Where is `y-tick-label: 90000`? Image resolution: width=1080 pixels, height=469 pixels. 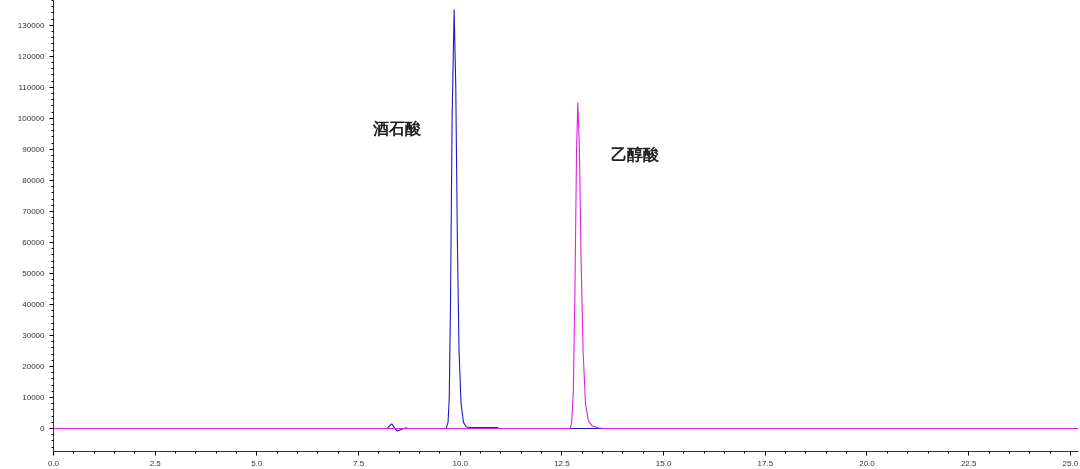 y-tick-label: 90000 is located at coordinates (34, 149).